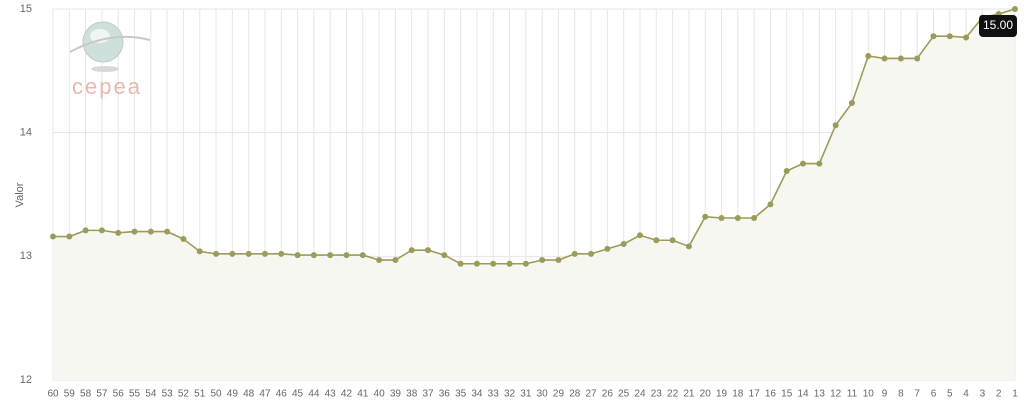 This screenshot has width=1024, height=412. I want to click on x-tick-label: 55, so click(135, 394).